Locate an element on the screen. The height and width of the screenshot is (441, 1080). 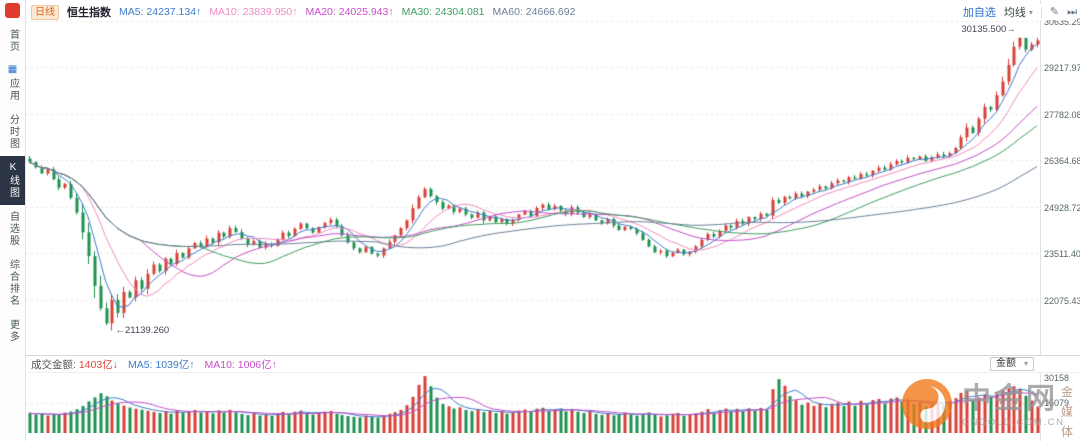
expand-icon: ⏭ is located at coordinates (1072, 11).